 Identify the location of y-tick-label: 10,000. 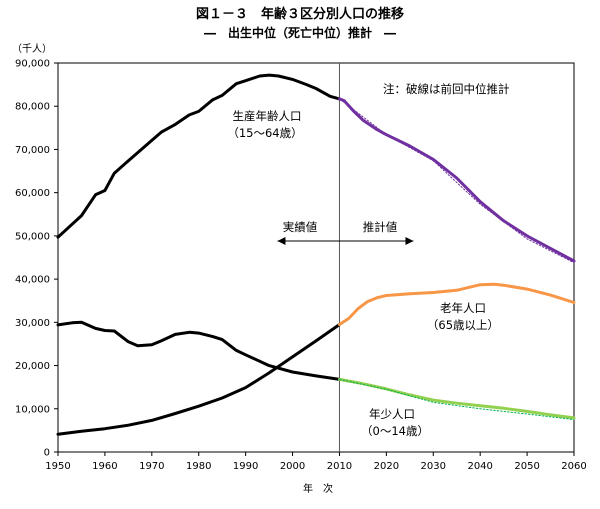
(32, 409).